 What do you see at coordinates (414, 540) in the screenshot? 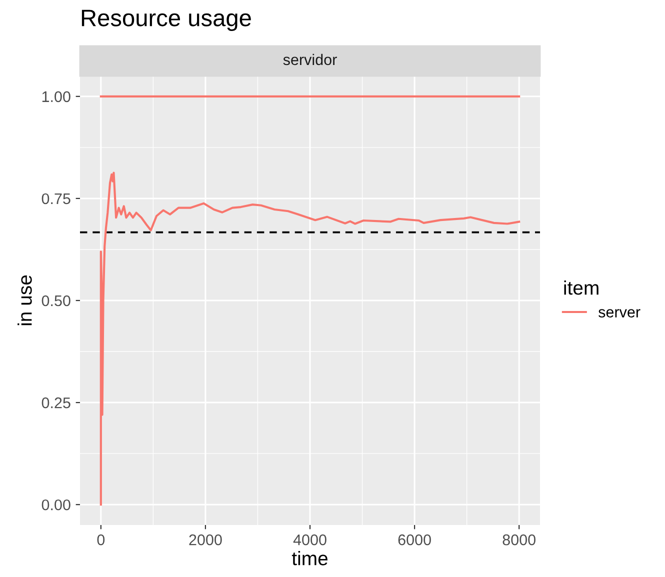
I see `x-tick-label: 6000` at bounding box center [414, 540].